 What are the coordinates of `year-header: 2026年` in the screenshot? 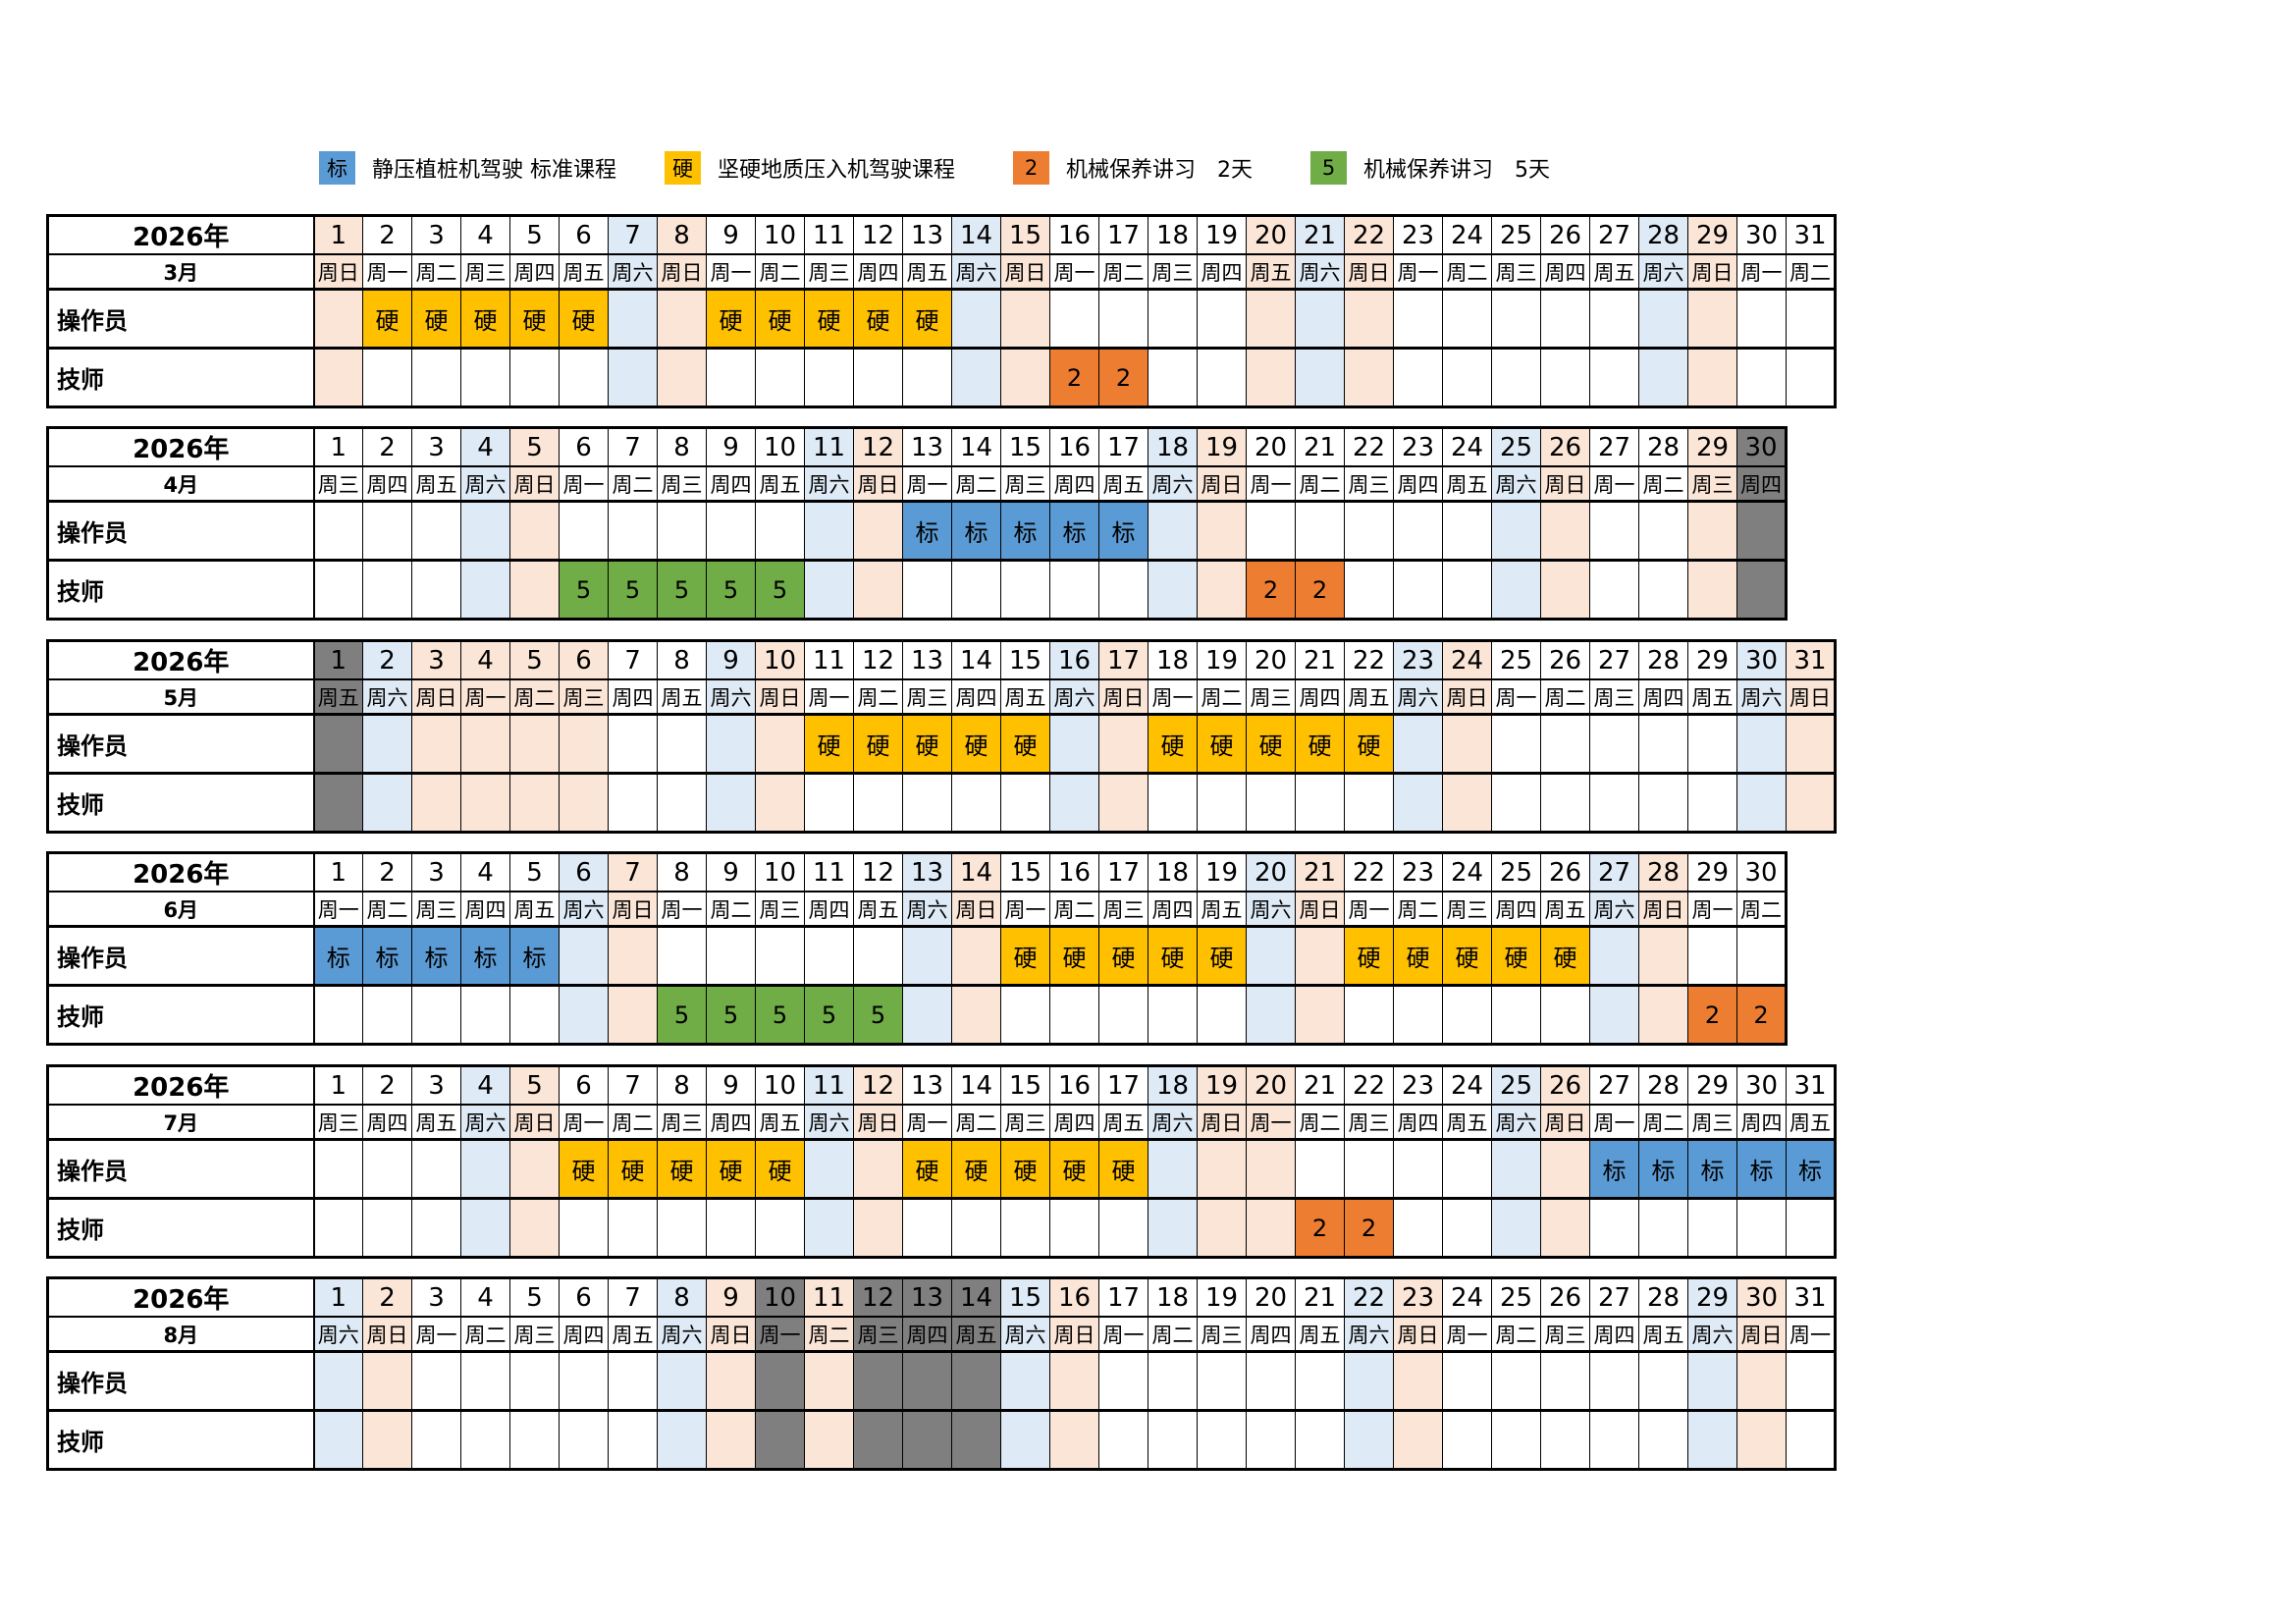 It's located at (181, 660).